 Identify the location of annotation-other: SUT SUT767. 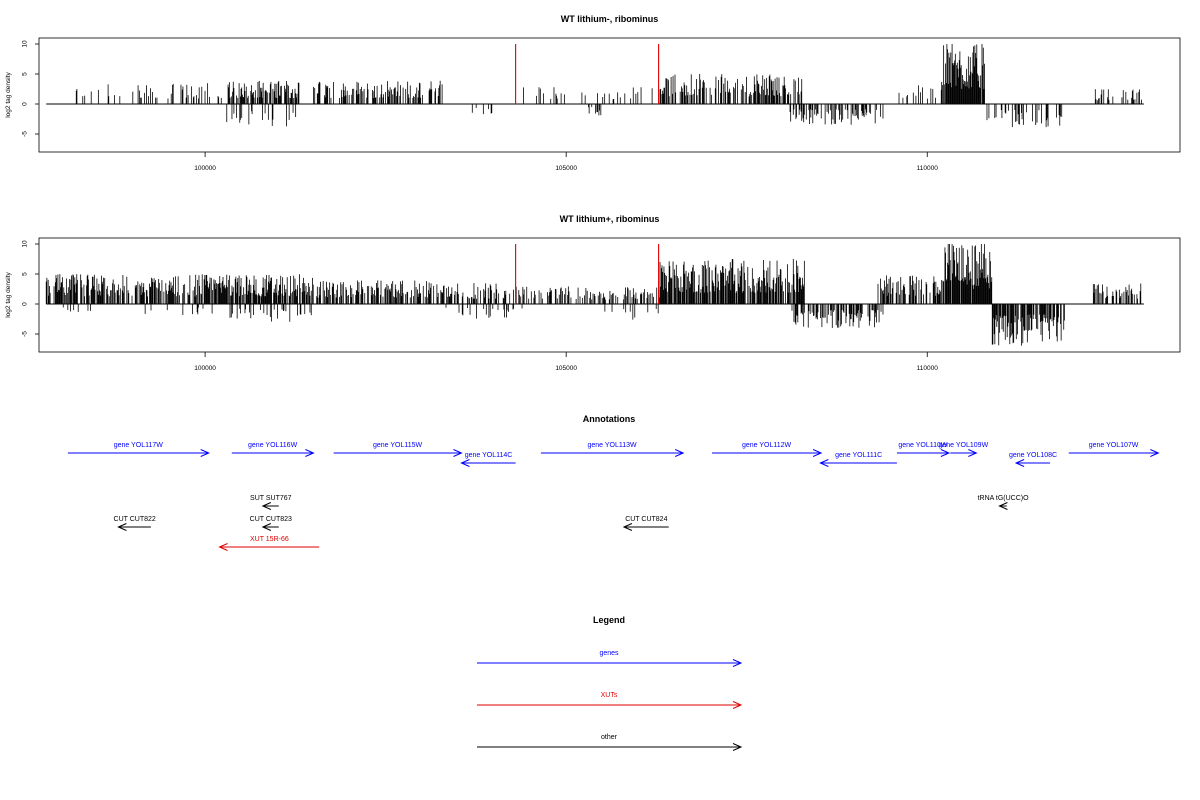
(271, 502).